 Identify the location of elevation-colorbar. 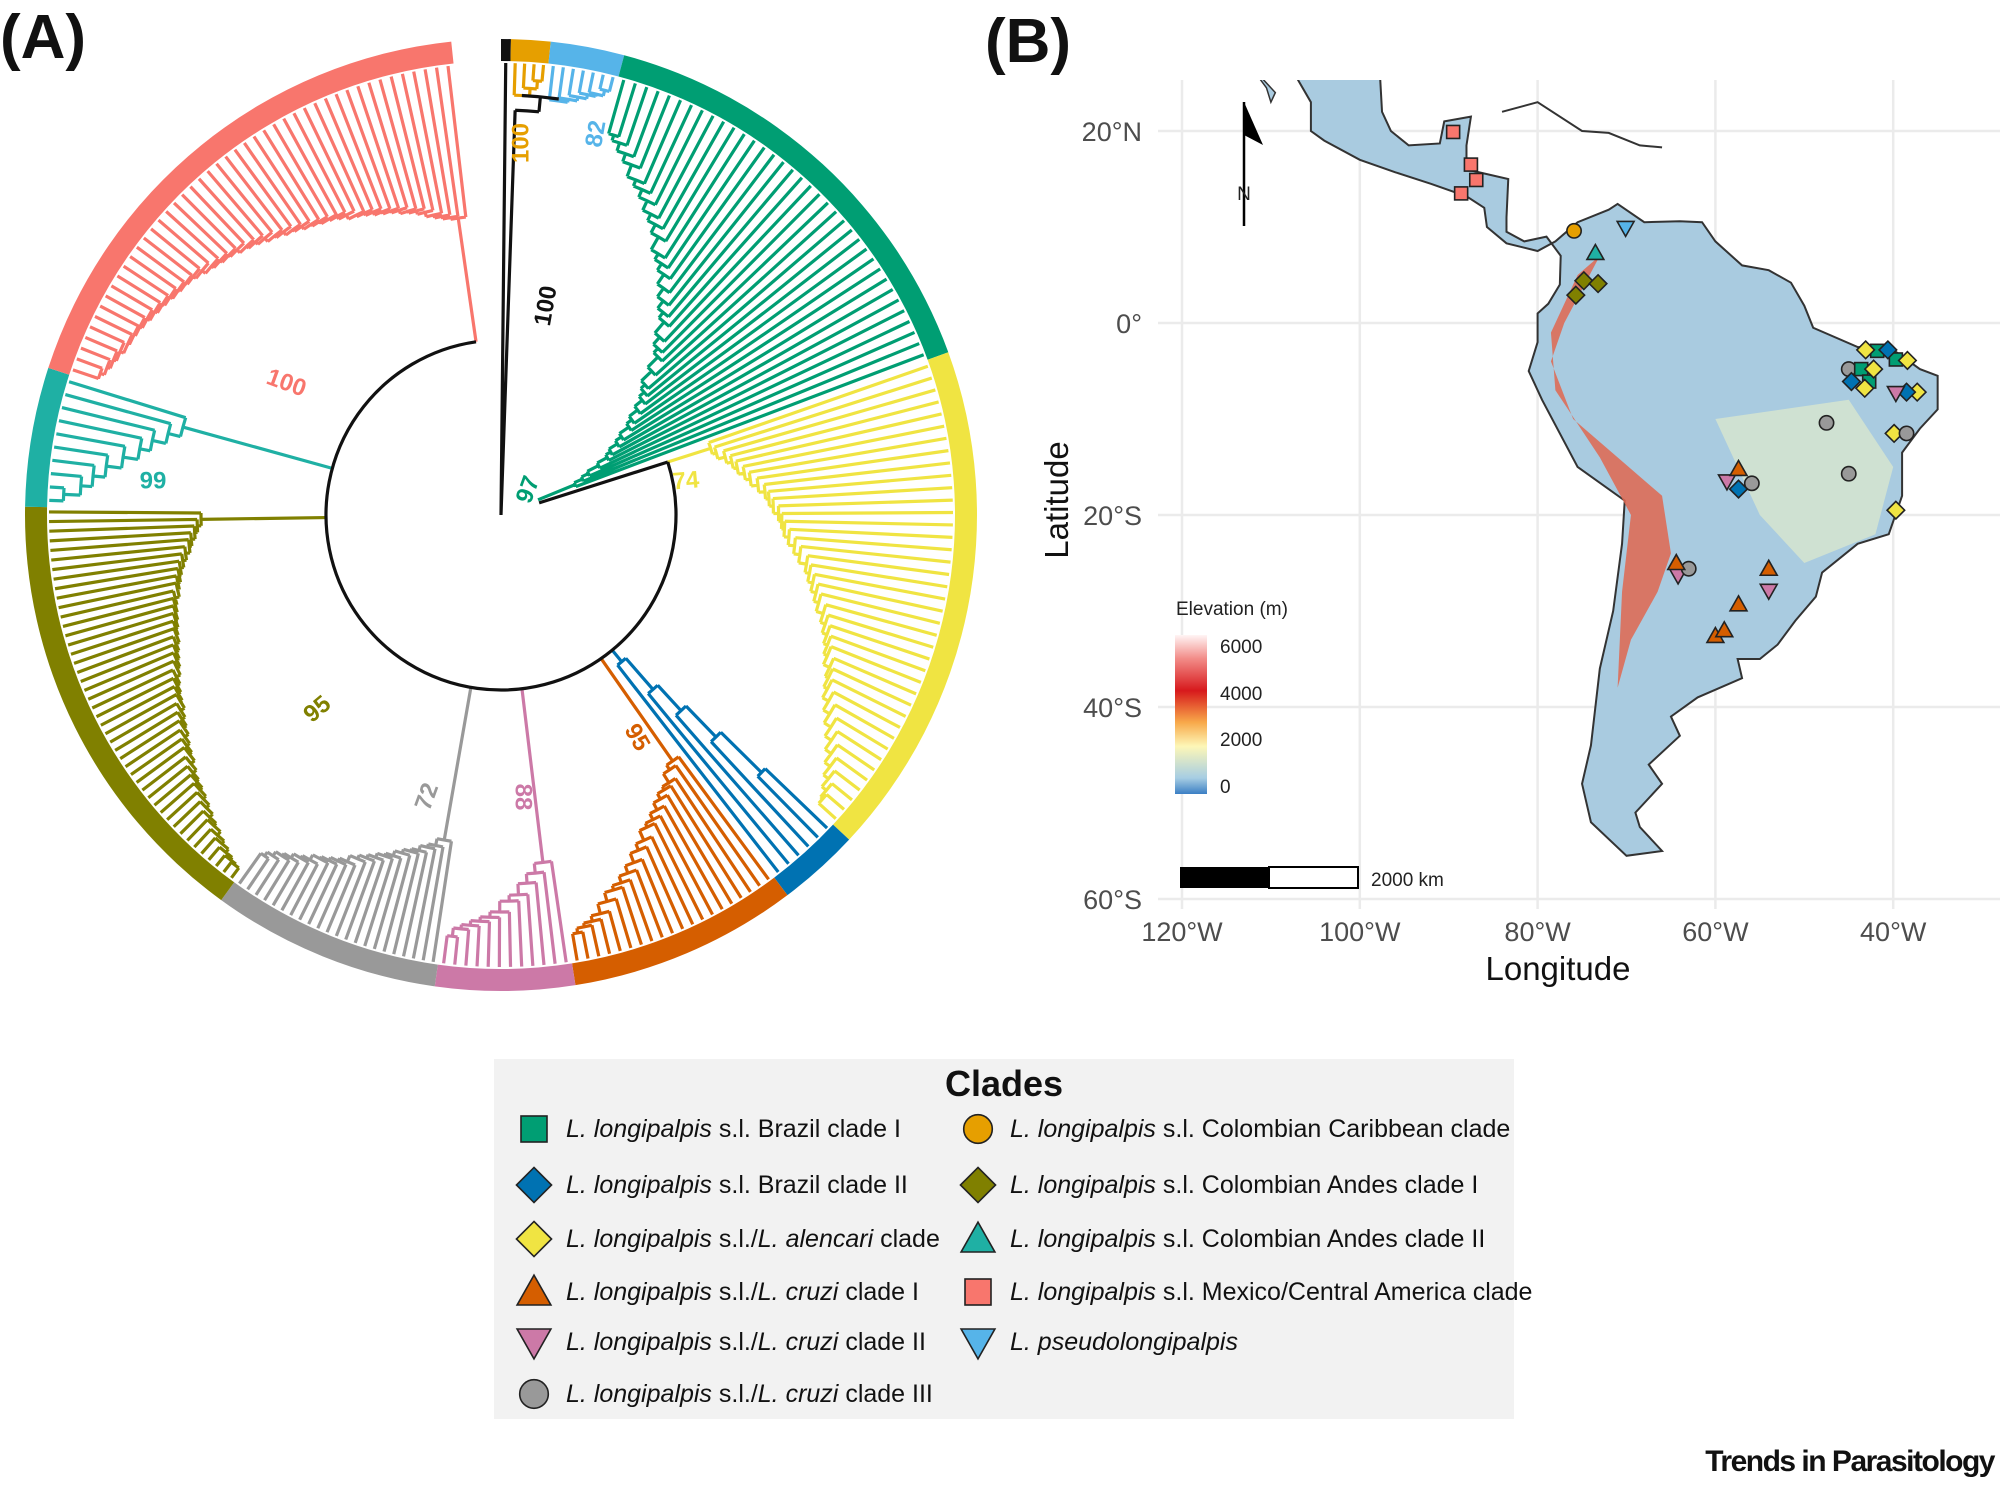
(1191, 714).